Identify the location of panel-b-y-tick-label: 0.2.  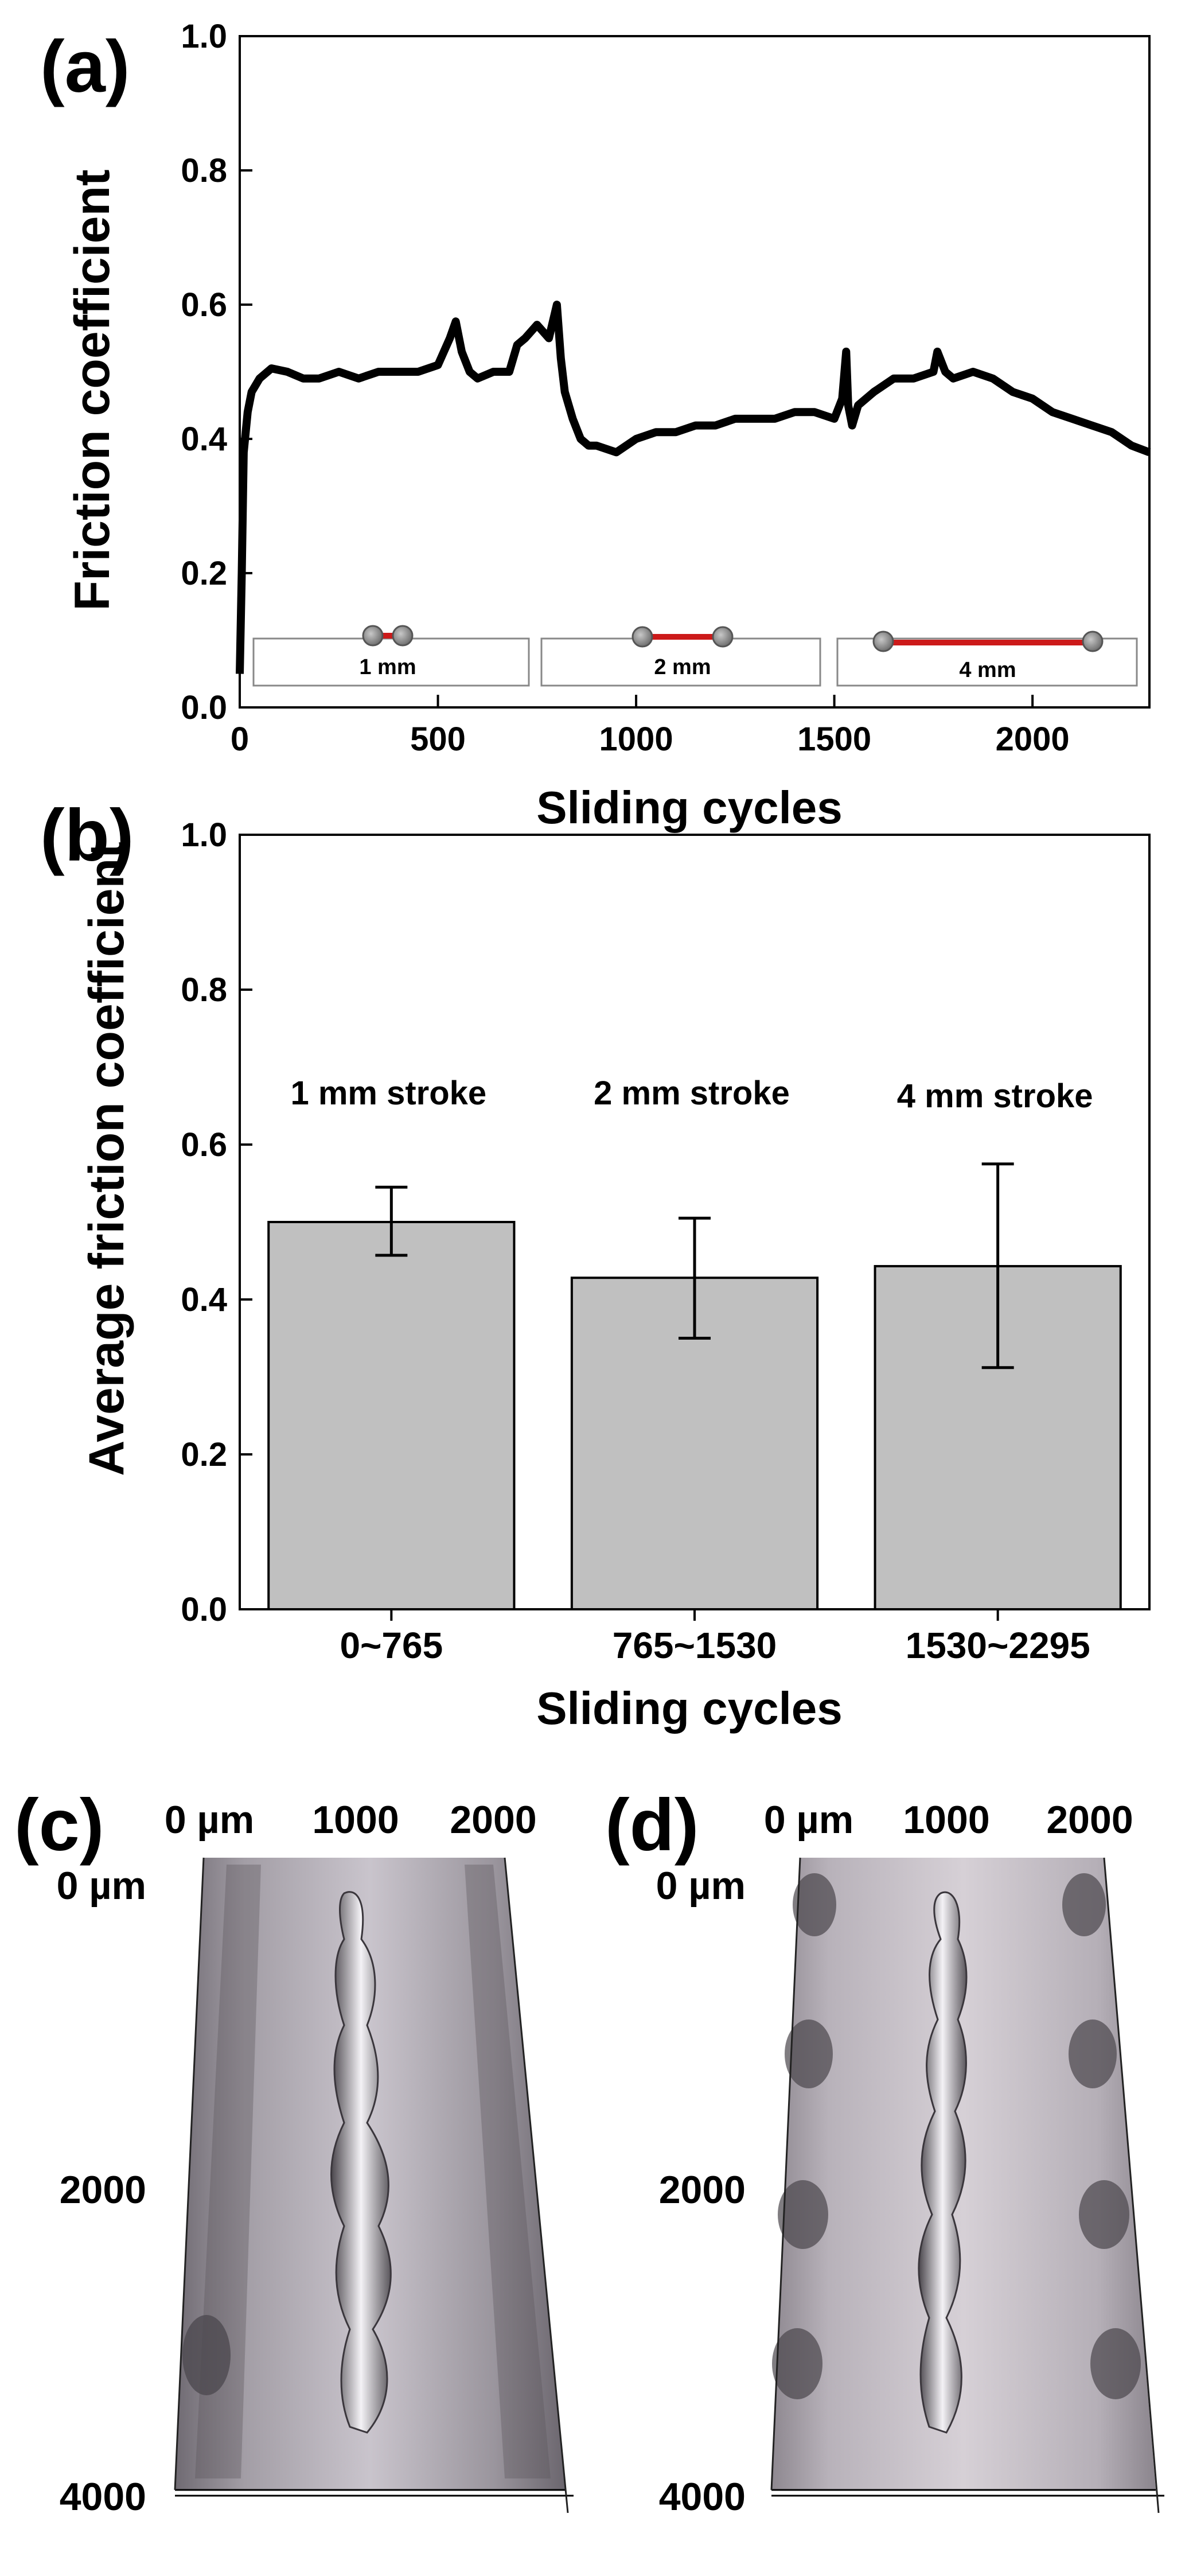
(204, 1454).